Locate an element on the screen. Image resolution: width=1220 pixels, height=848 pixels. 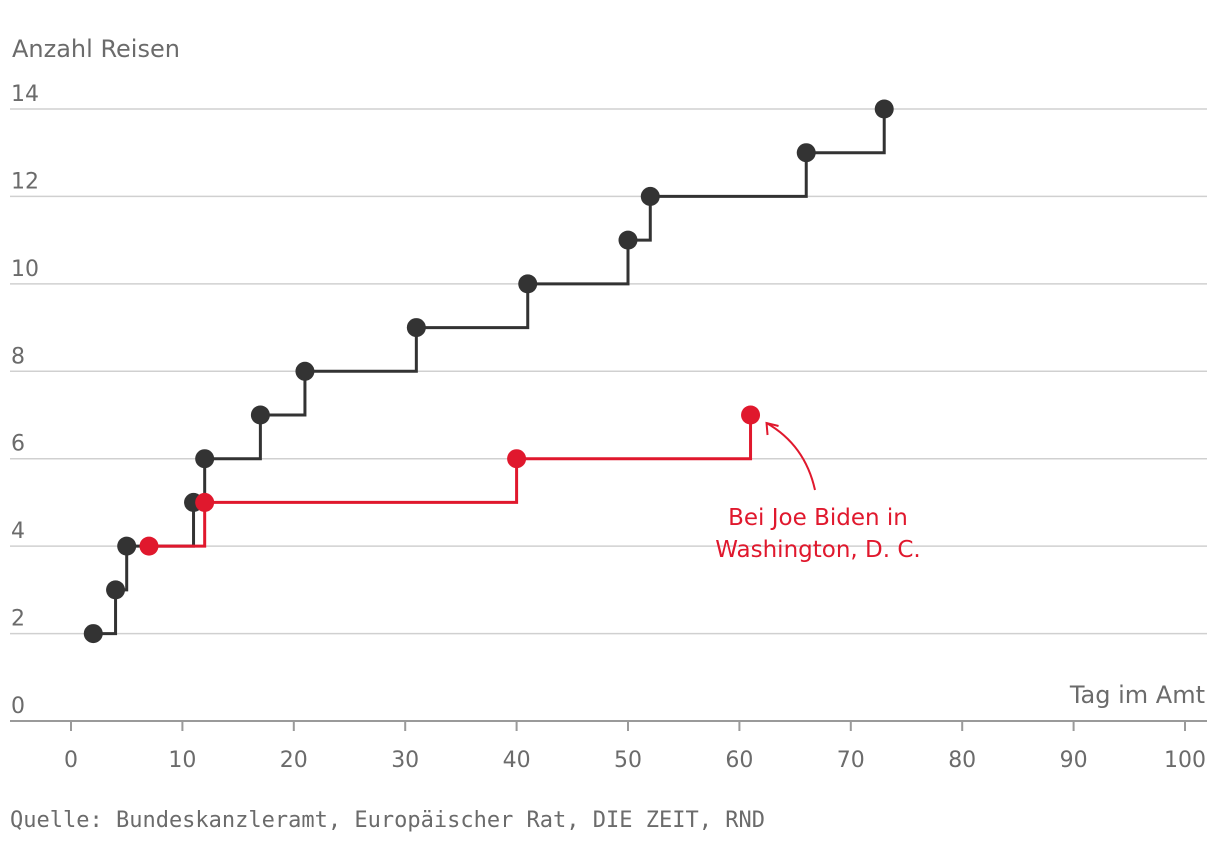
x-tick-label: 0 is located at coordinates (71, 760).